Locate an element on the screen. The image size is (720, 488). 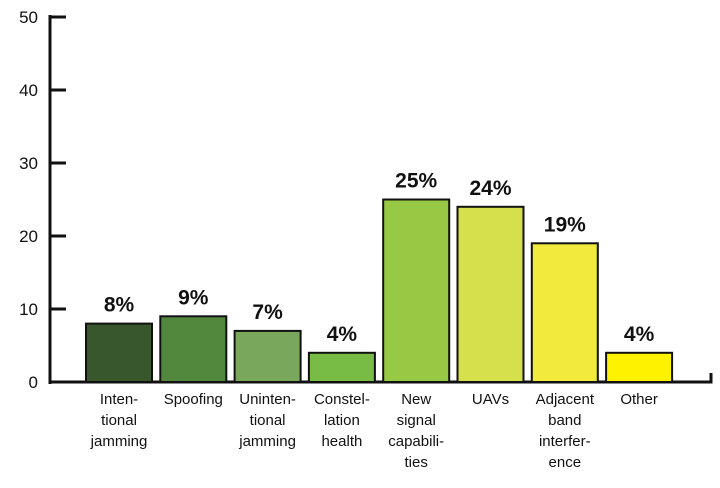
data-label: 19% is located at coordinates (565, 224).